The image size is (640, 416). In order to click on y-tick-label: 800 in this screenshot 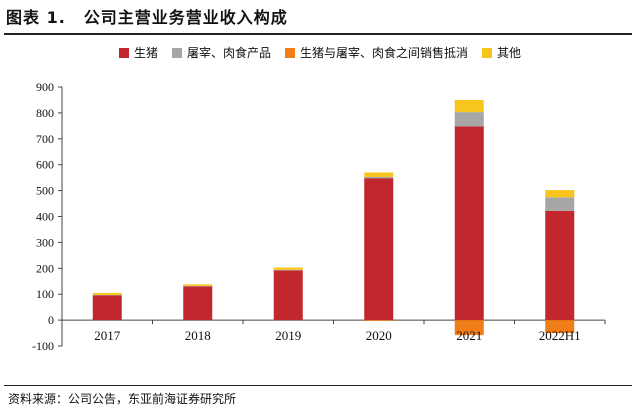, I will do `click(45, 113)`.